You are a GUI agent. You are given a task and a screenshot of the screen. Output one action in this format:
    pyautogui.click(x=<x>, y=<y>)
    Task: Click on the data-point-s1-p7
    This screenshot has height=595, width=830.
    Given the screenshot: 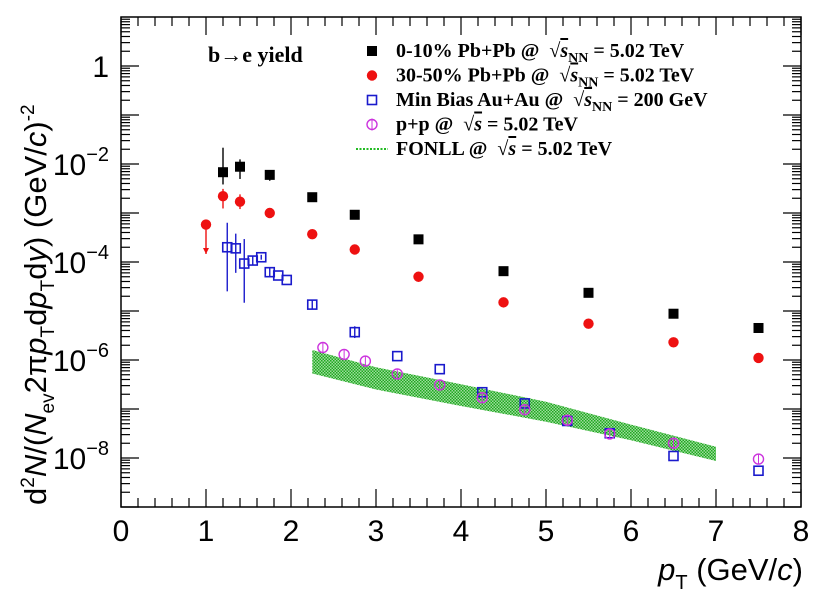 What is the action you would take?
    pyautogui.click(x=503, y=302)
    